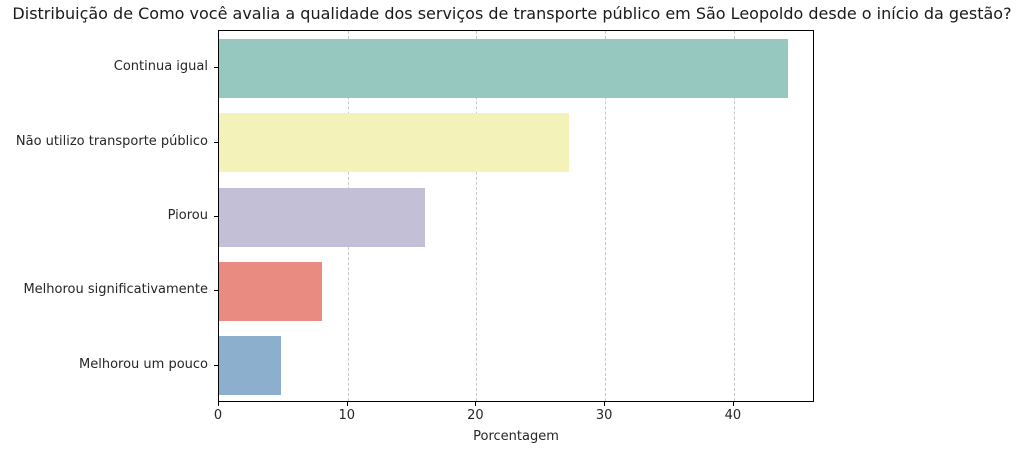 This screenshot has width=1024, height=454. Describe the element at coordinates (604, 415) in the screenshot. I see `x-tick-label-30: 30` at that location.